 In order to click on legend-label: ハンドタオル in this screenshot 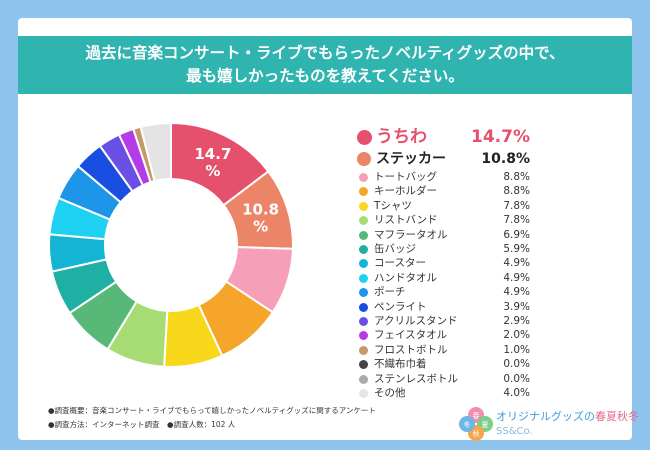, I will do `click(405, 277)`.